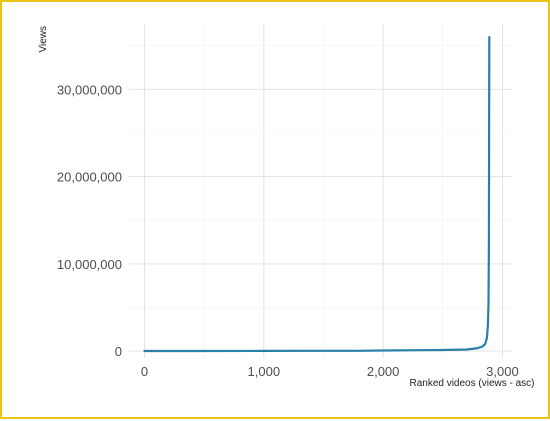 The image size is (550, 421). Describe the element at coordinates (43, 39) in the screenshot. I see `y-axis-label: Views` at that location.